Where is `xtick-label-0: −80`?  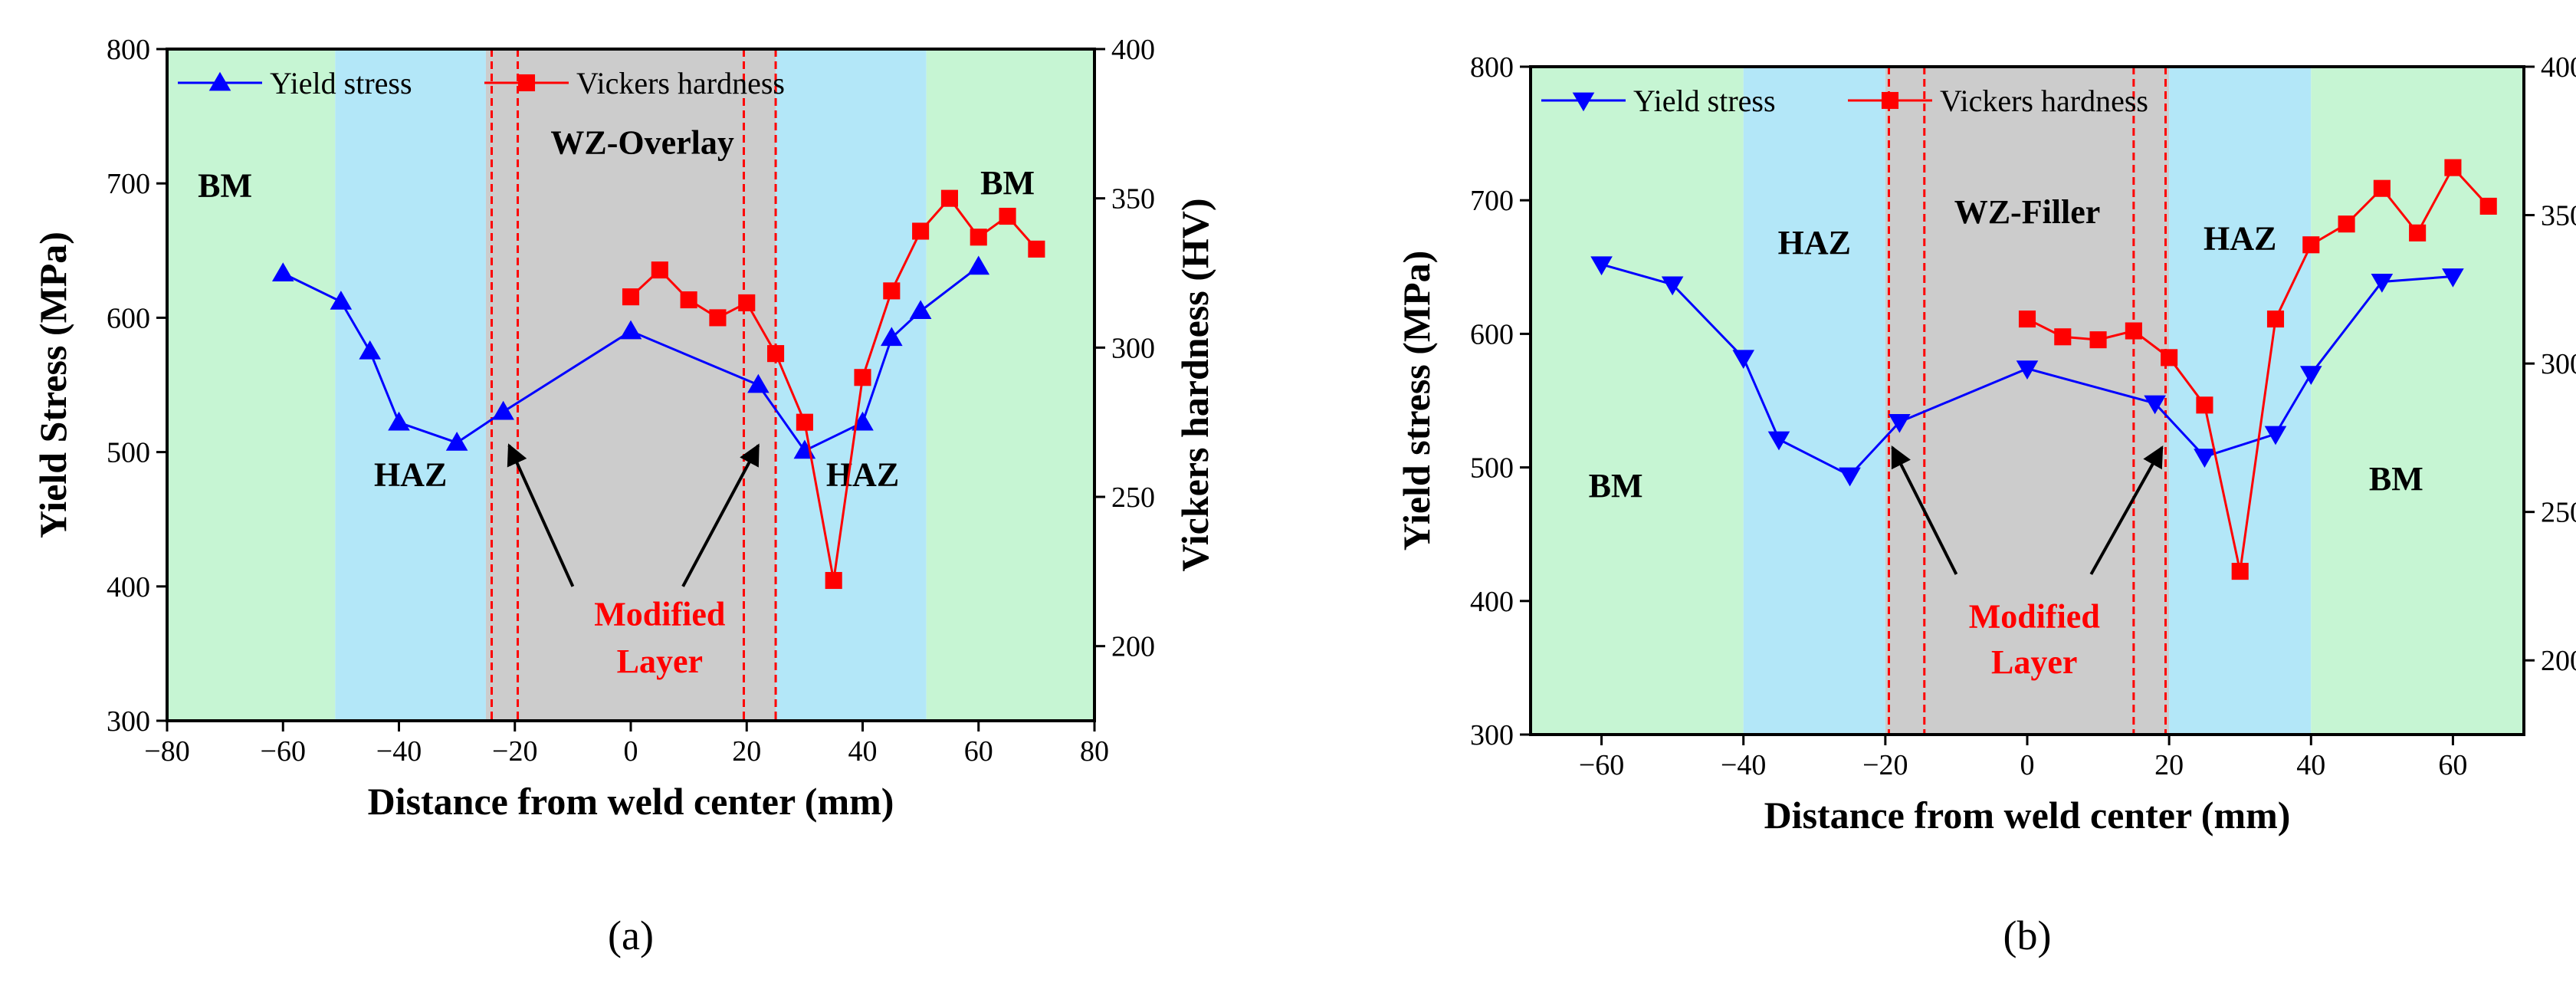 xtick-label-0: −80 is located at coordinates (166, 751).